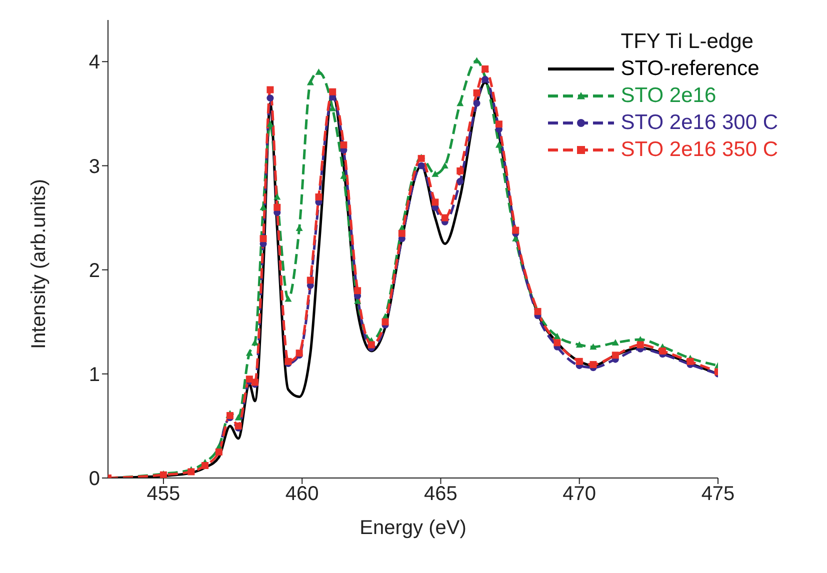 The height and width of the screenshot is (573, 827). I want to click on legend-label: STO 2e16, so click(668, 96).